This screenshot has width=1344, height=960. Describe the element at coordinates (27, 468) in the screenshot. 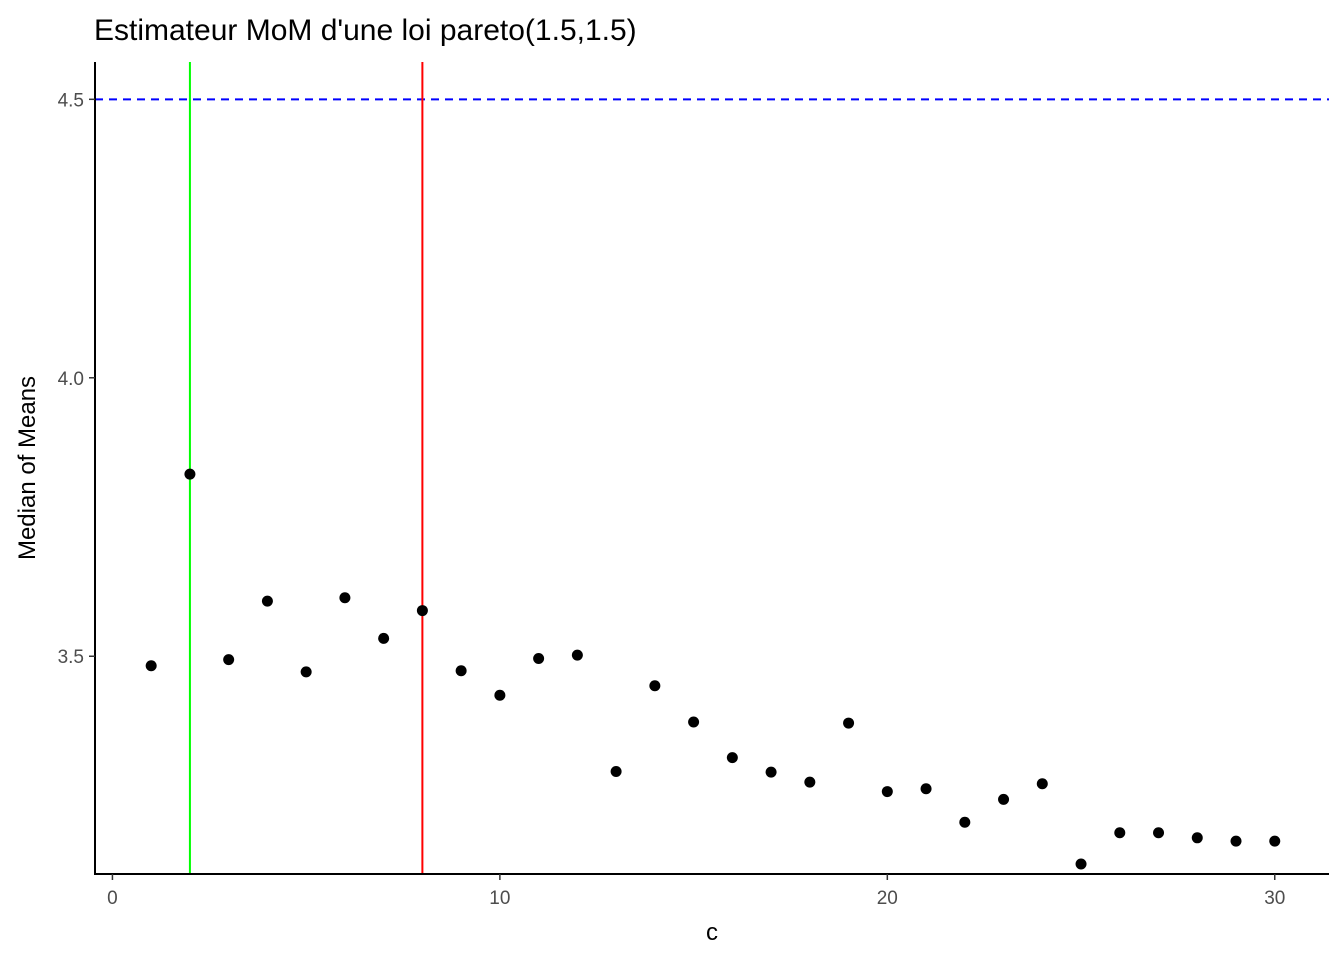

I see `y-axis-title: Median of Means` at that location.